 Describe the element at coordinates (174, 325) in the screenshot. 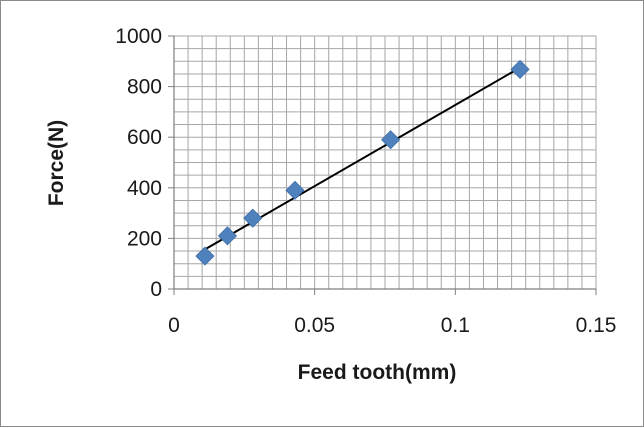

I see `x-tick-label: 0` at that location.